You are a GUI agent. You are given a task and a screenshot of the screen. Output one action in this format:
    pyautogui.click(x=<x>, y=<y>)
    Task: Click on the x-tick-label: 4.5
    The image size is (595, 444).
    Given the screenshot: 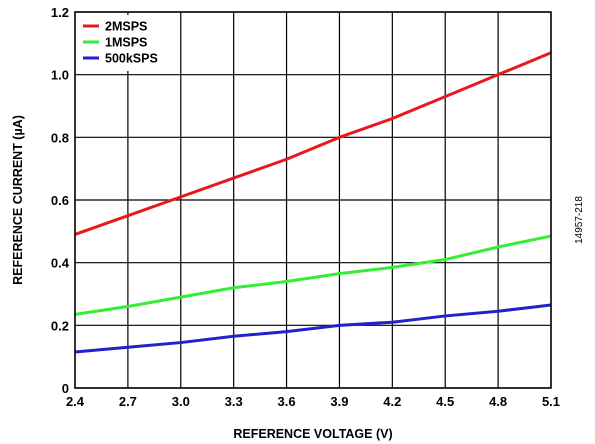 What is the action you would take?
    pyautogui.click(x=445, y=401)
    